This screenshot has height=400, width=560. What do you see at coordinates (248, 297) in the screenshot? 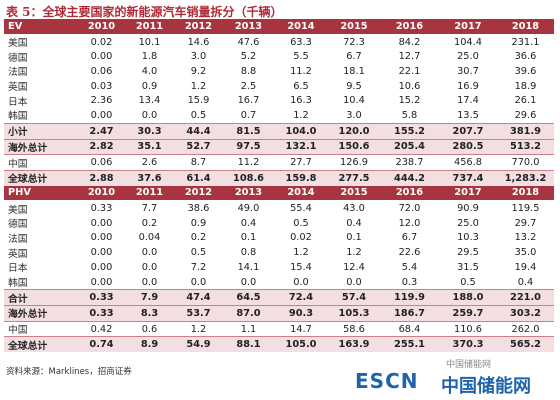
I see `value-cell: 64.5` at bounding box center [248, 297].